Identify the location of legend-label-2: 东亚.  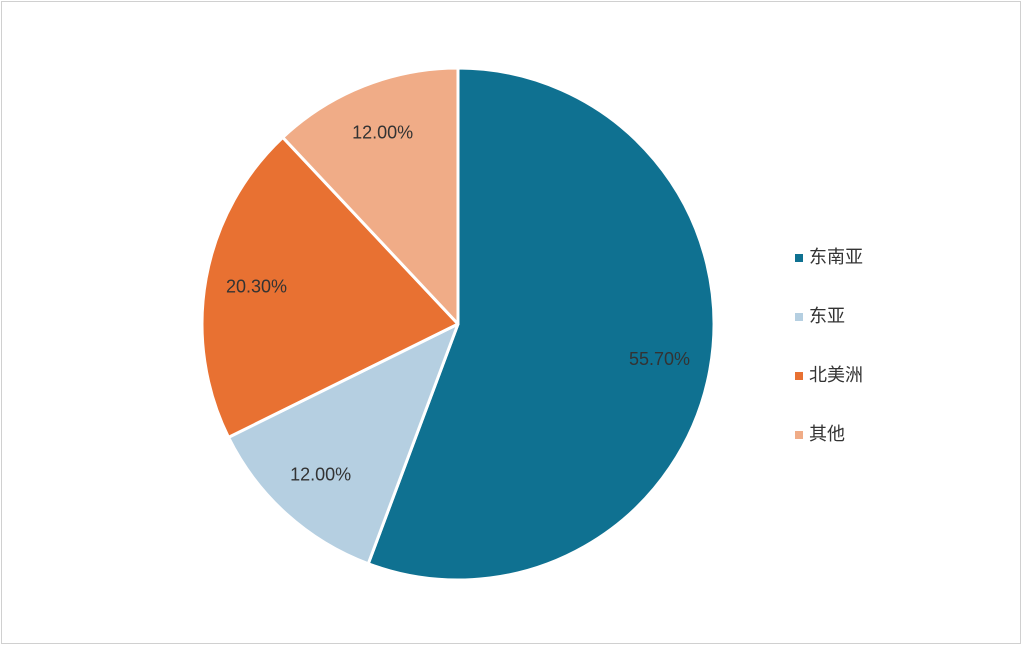
(827, 316).